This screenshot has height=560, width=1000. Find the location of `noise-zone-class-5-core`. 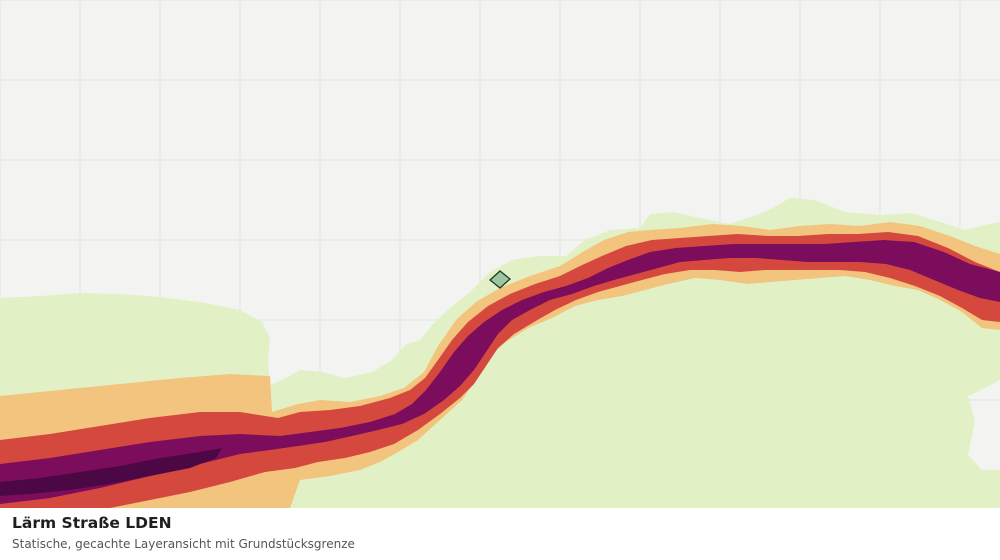

noise-zone-class-5-core is located at coordinates (111, 472).